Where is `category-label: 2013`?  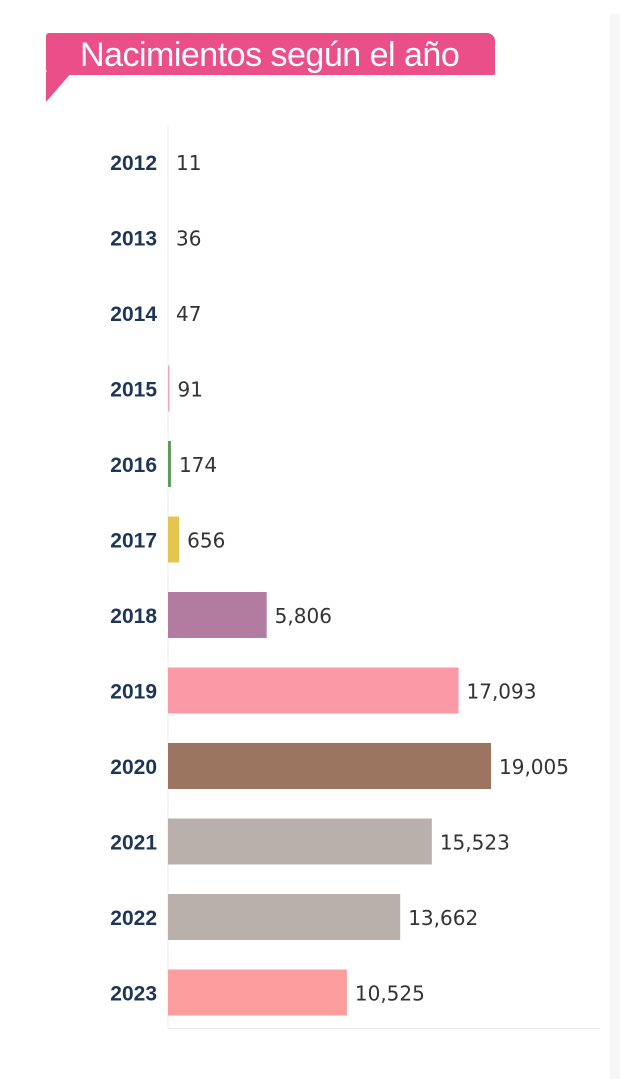
category-label: 2013 is located at coordinates (133, 239).